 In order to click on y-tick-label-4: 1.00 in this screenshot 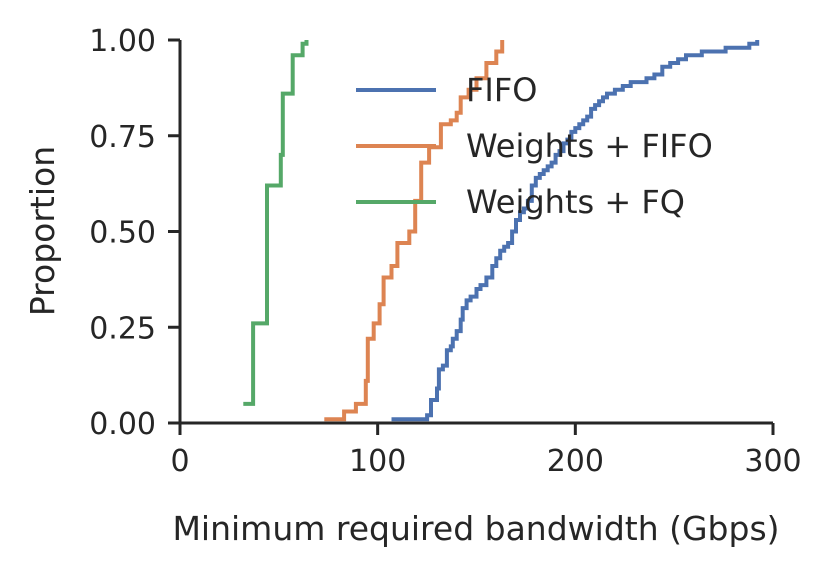, I will do `click(122, 41)`.